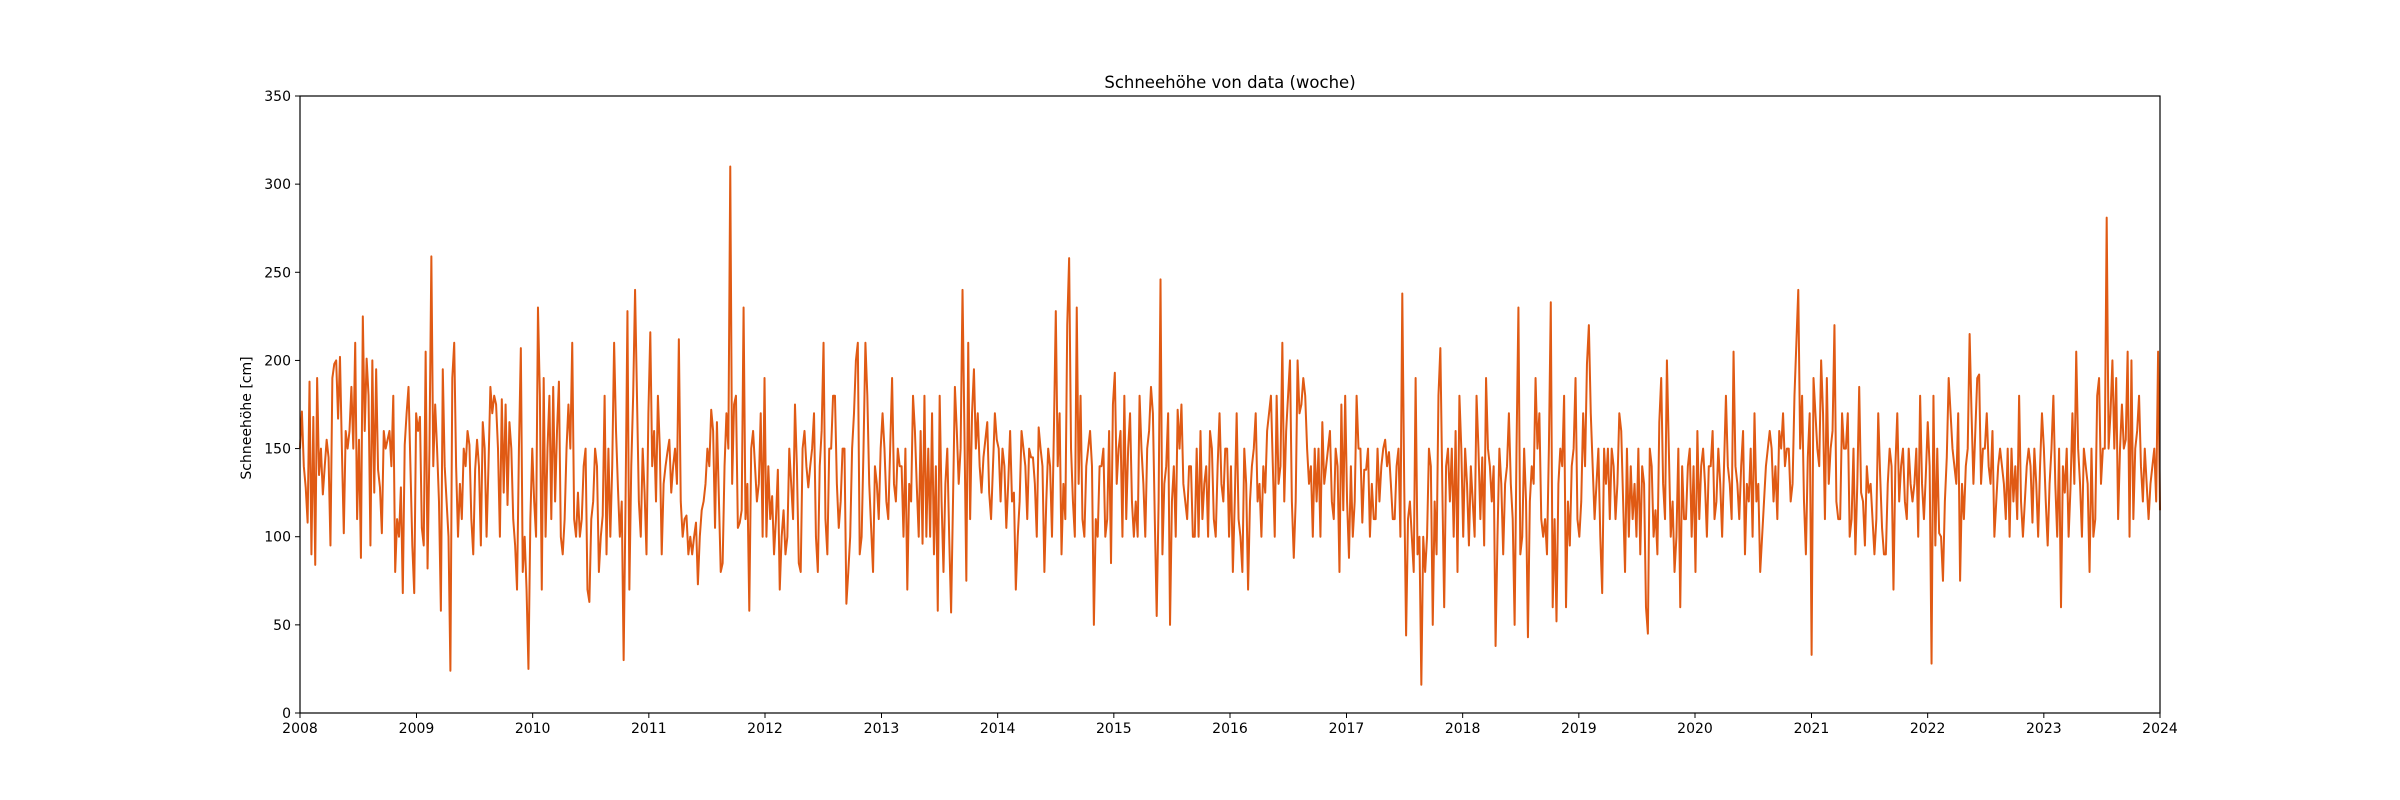 Image resolution: width=2400 pixels, height=800 pixels. Describe the element at coordinates (247, 417) in the screenshot. I see `y-axis-label: Schneehöhe [cm]` at that location.